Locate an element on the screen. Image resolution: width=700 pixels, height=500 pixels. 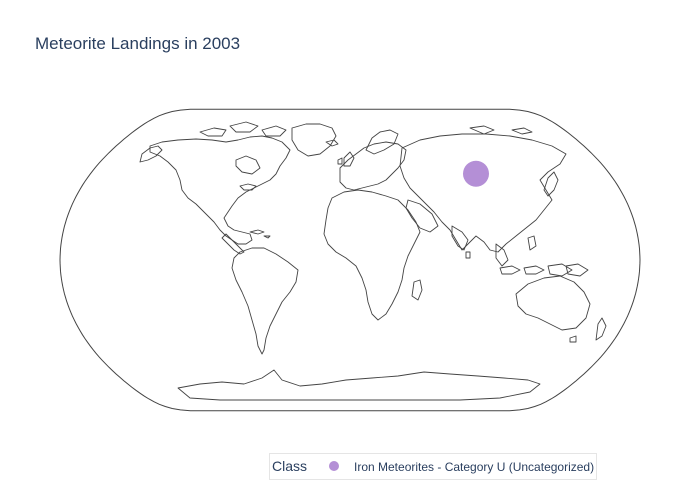
sri-lanka is located at coordinates (468, 255).